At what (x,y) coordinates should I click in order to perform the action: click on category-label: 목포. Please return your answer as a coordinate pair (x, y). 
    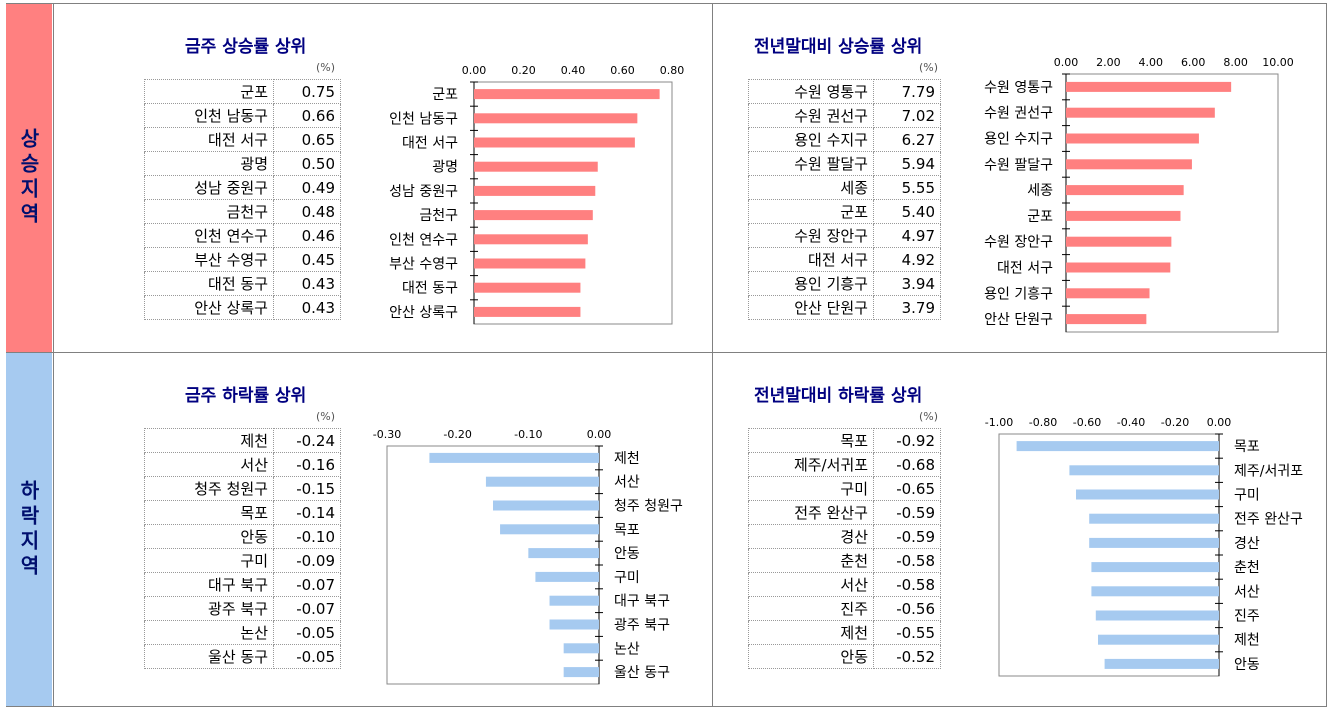
    Looking at the image, I should click on (627, 530).